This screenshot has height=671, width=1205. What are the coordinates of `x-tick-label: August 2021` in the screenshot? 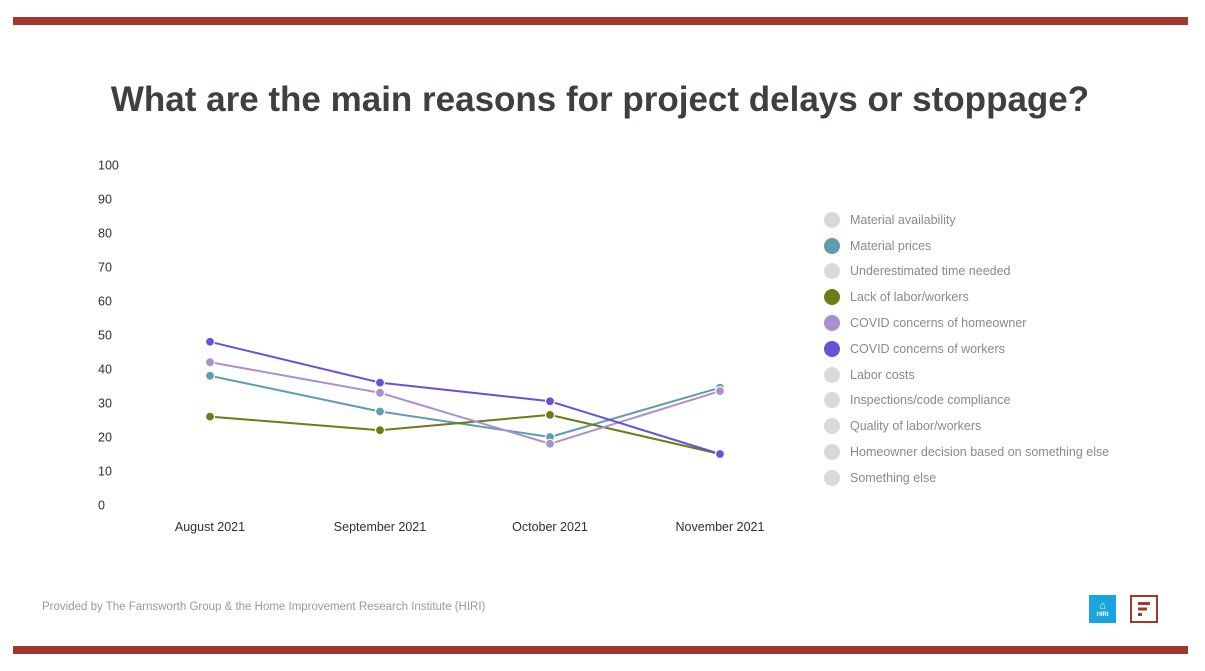 It's located at (210, 527).